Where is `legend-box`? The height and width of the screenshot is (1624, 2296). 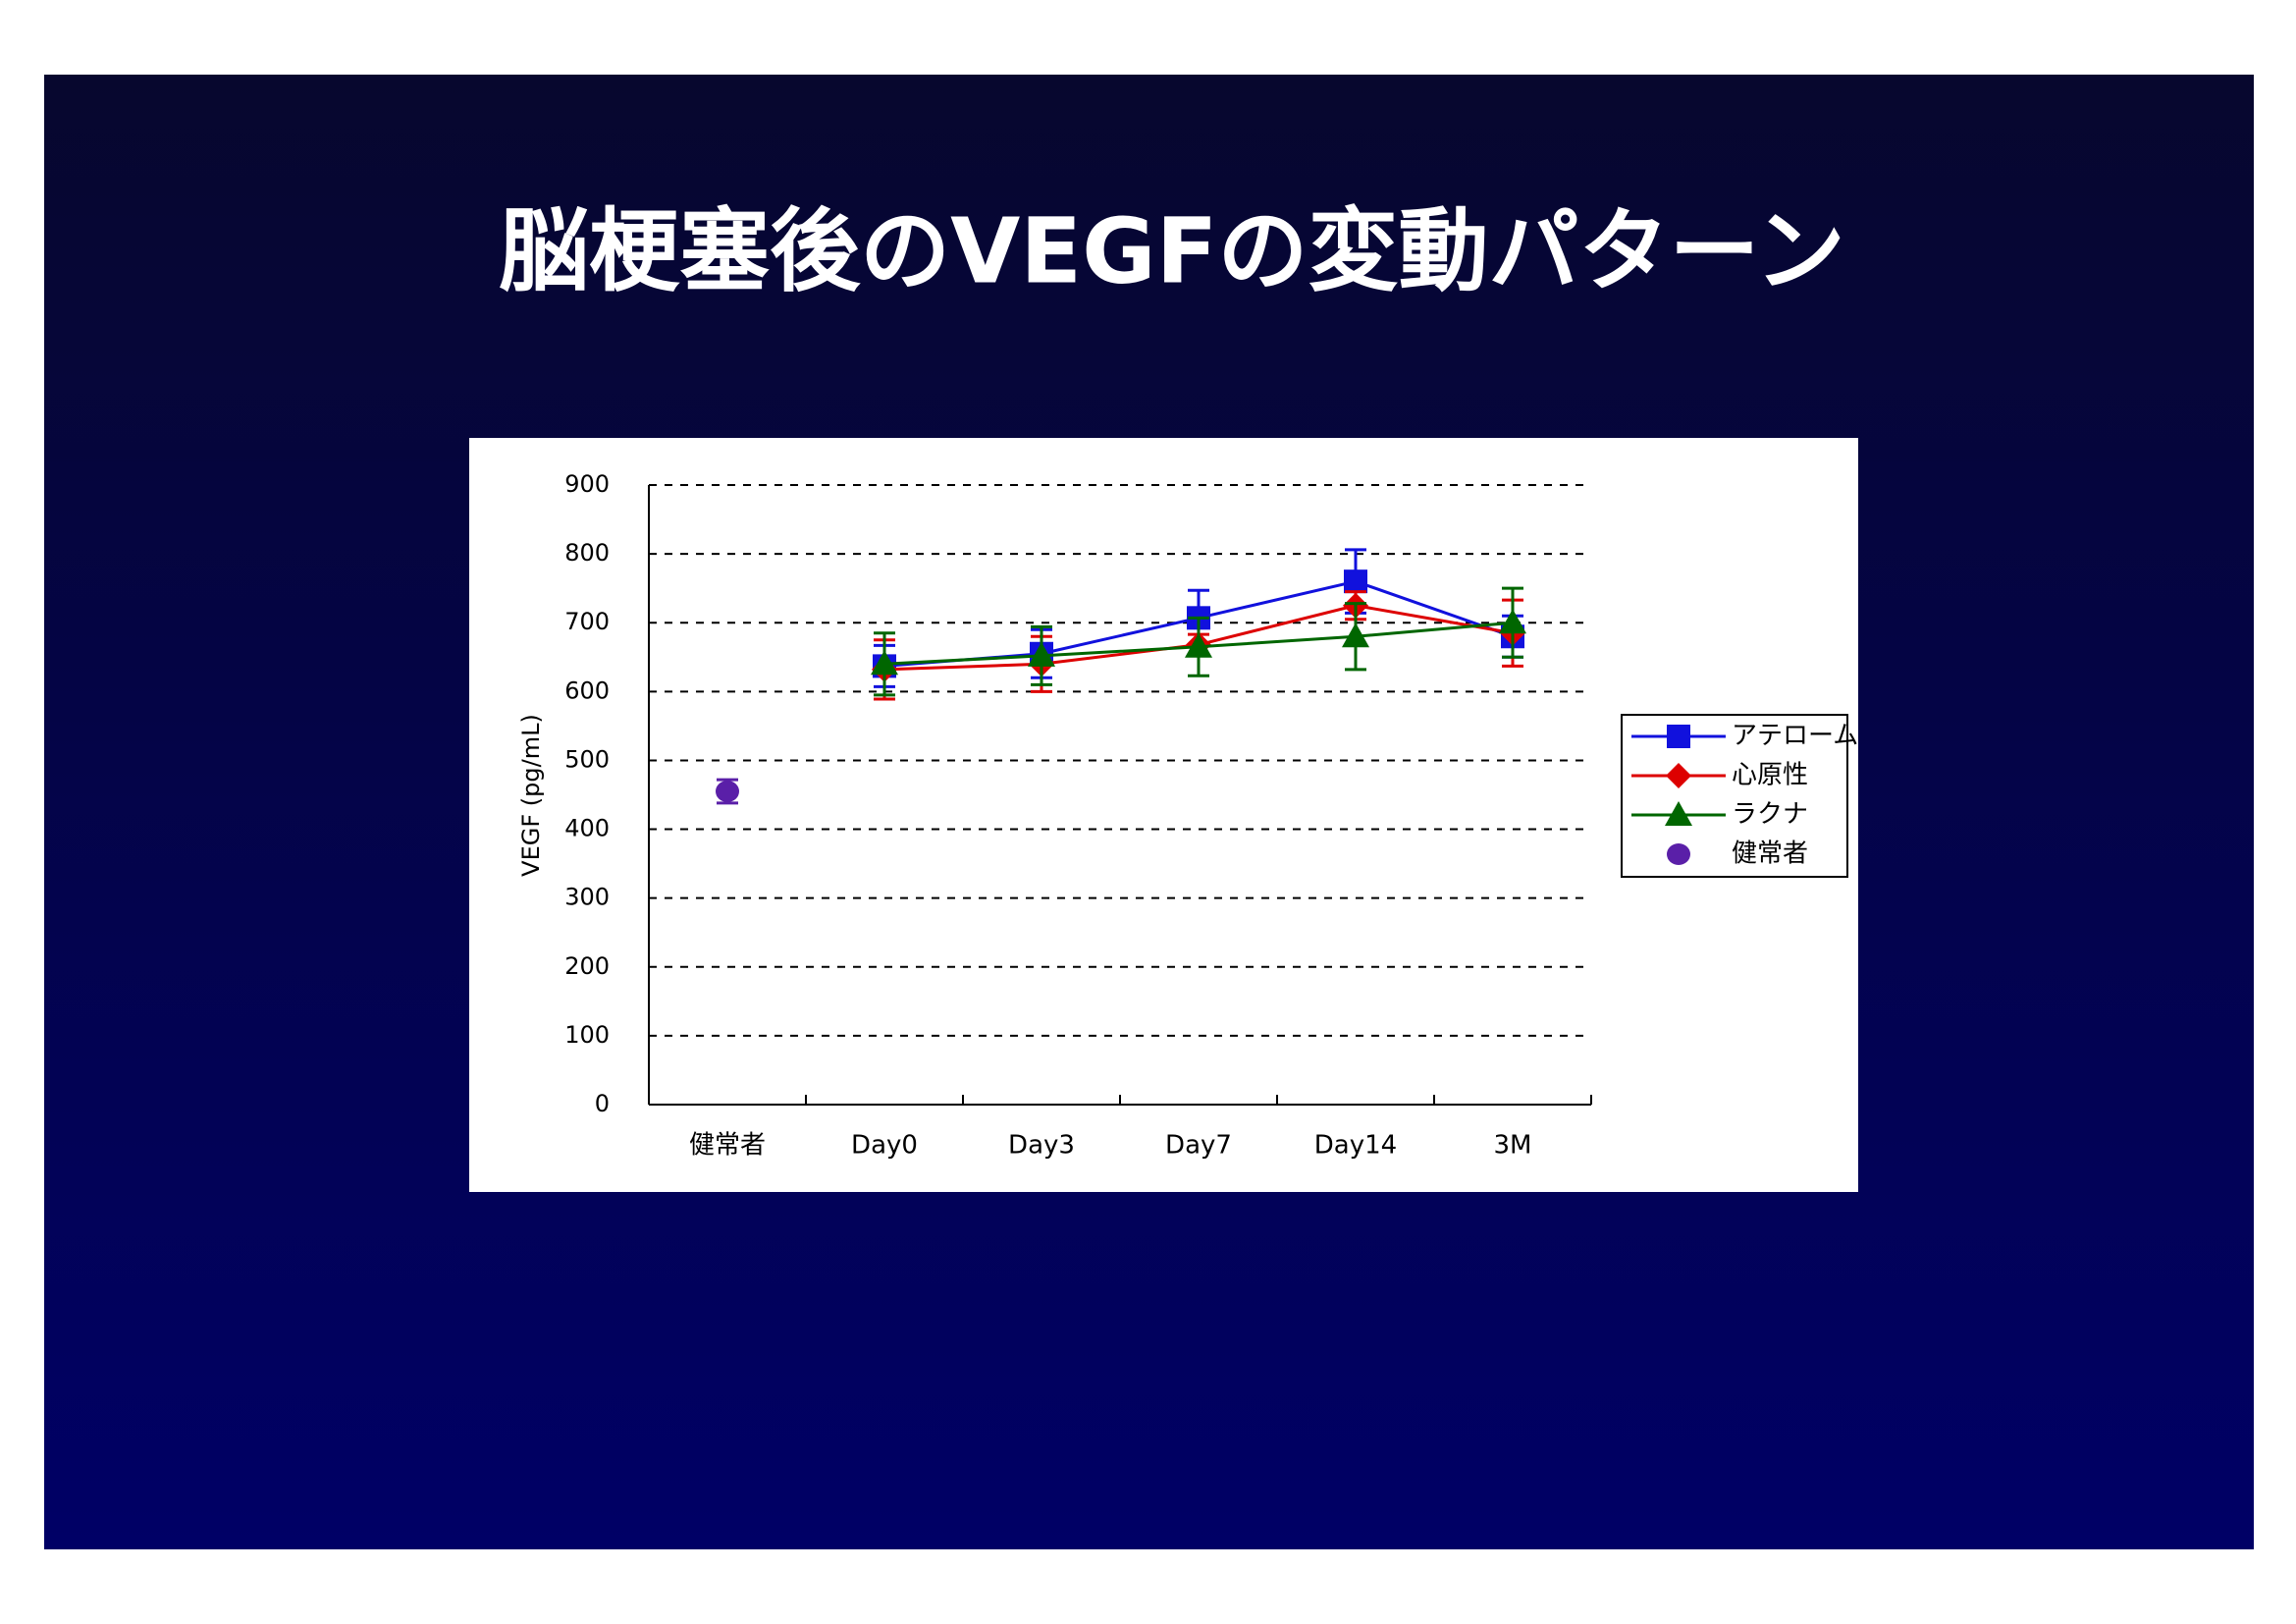
legend-box is located at coordinates (1734, 796).